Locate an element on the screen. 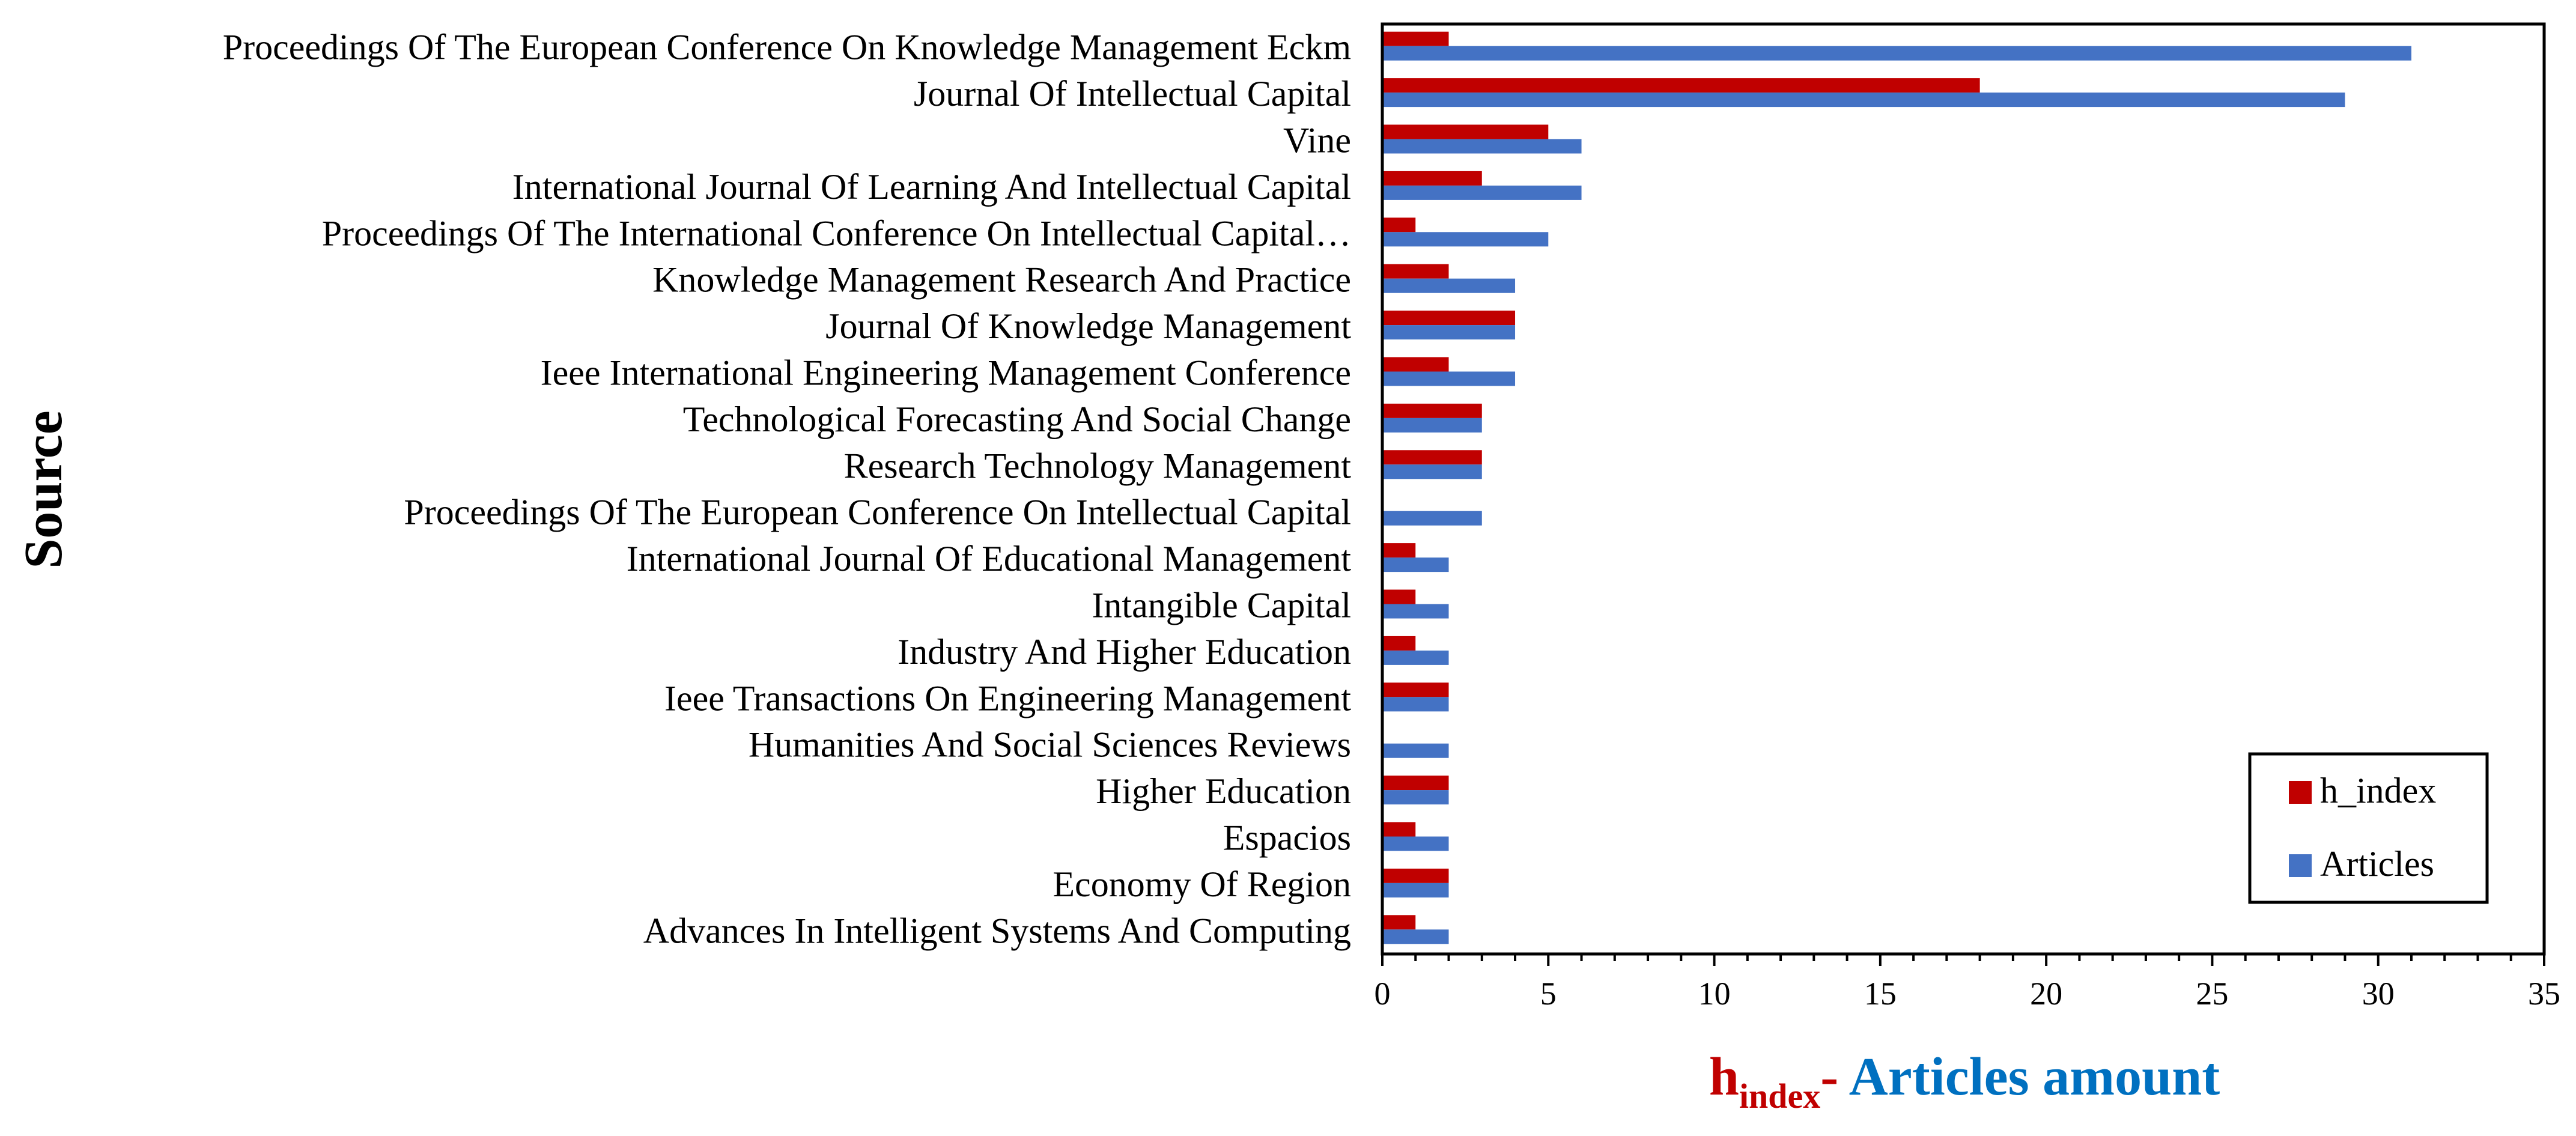 The height and width of the screenshot is (1136, 2576). x-tick-label: 5 is located at coordinates (1549, 994).